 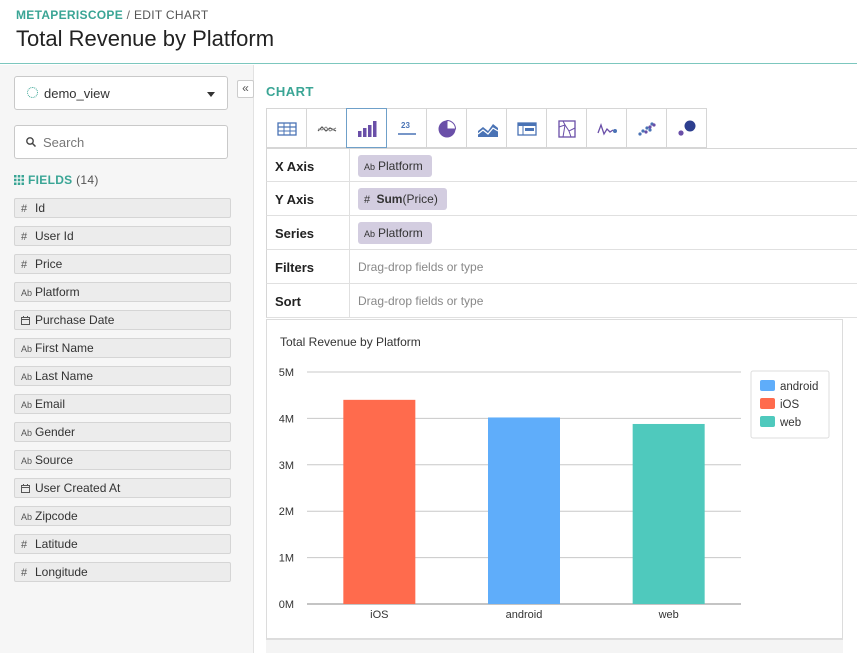 What do you see at coordinates (122, 236) in the screenshot?
I see `field-item: # User Id` at bounding box center [122, 236].